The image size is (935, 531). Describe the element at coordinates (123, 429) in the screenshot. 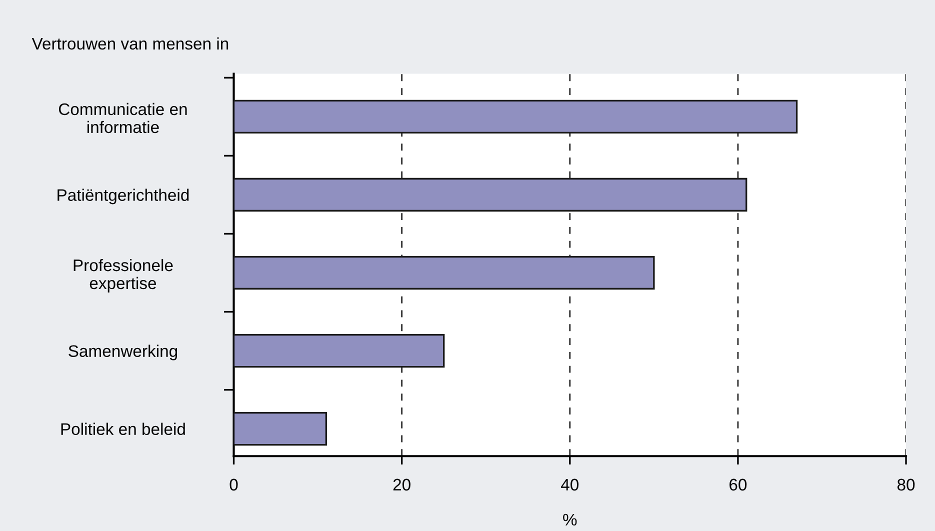

I see `y-tick-label: Politiek en beleid` at that location.